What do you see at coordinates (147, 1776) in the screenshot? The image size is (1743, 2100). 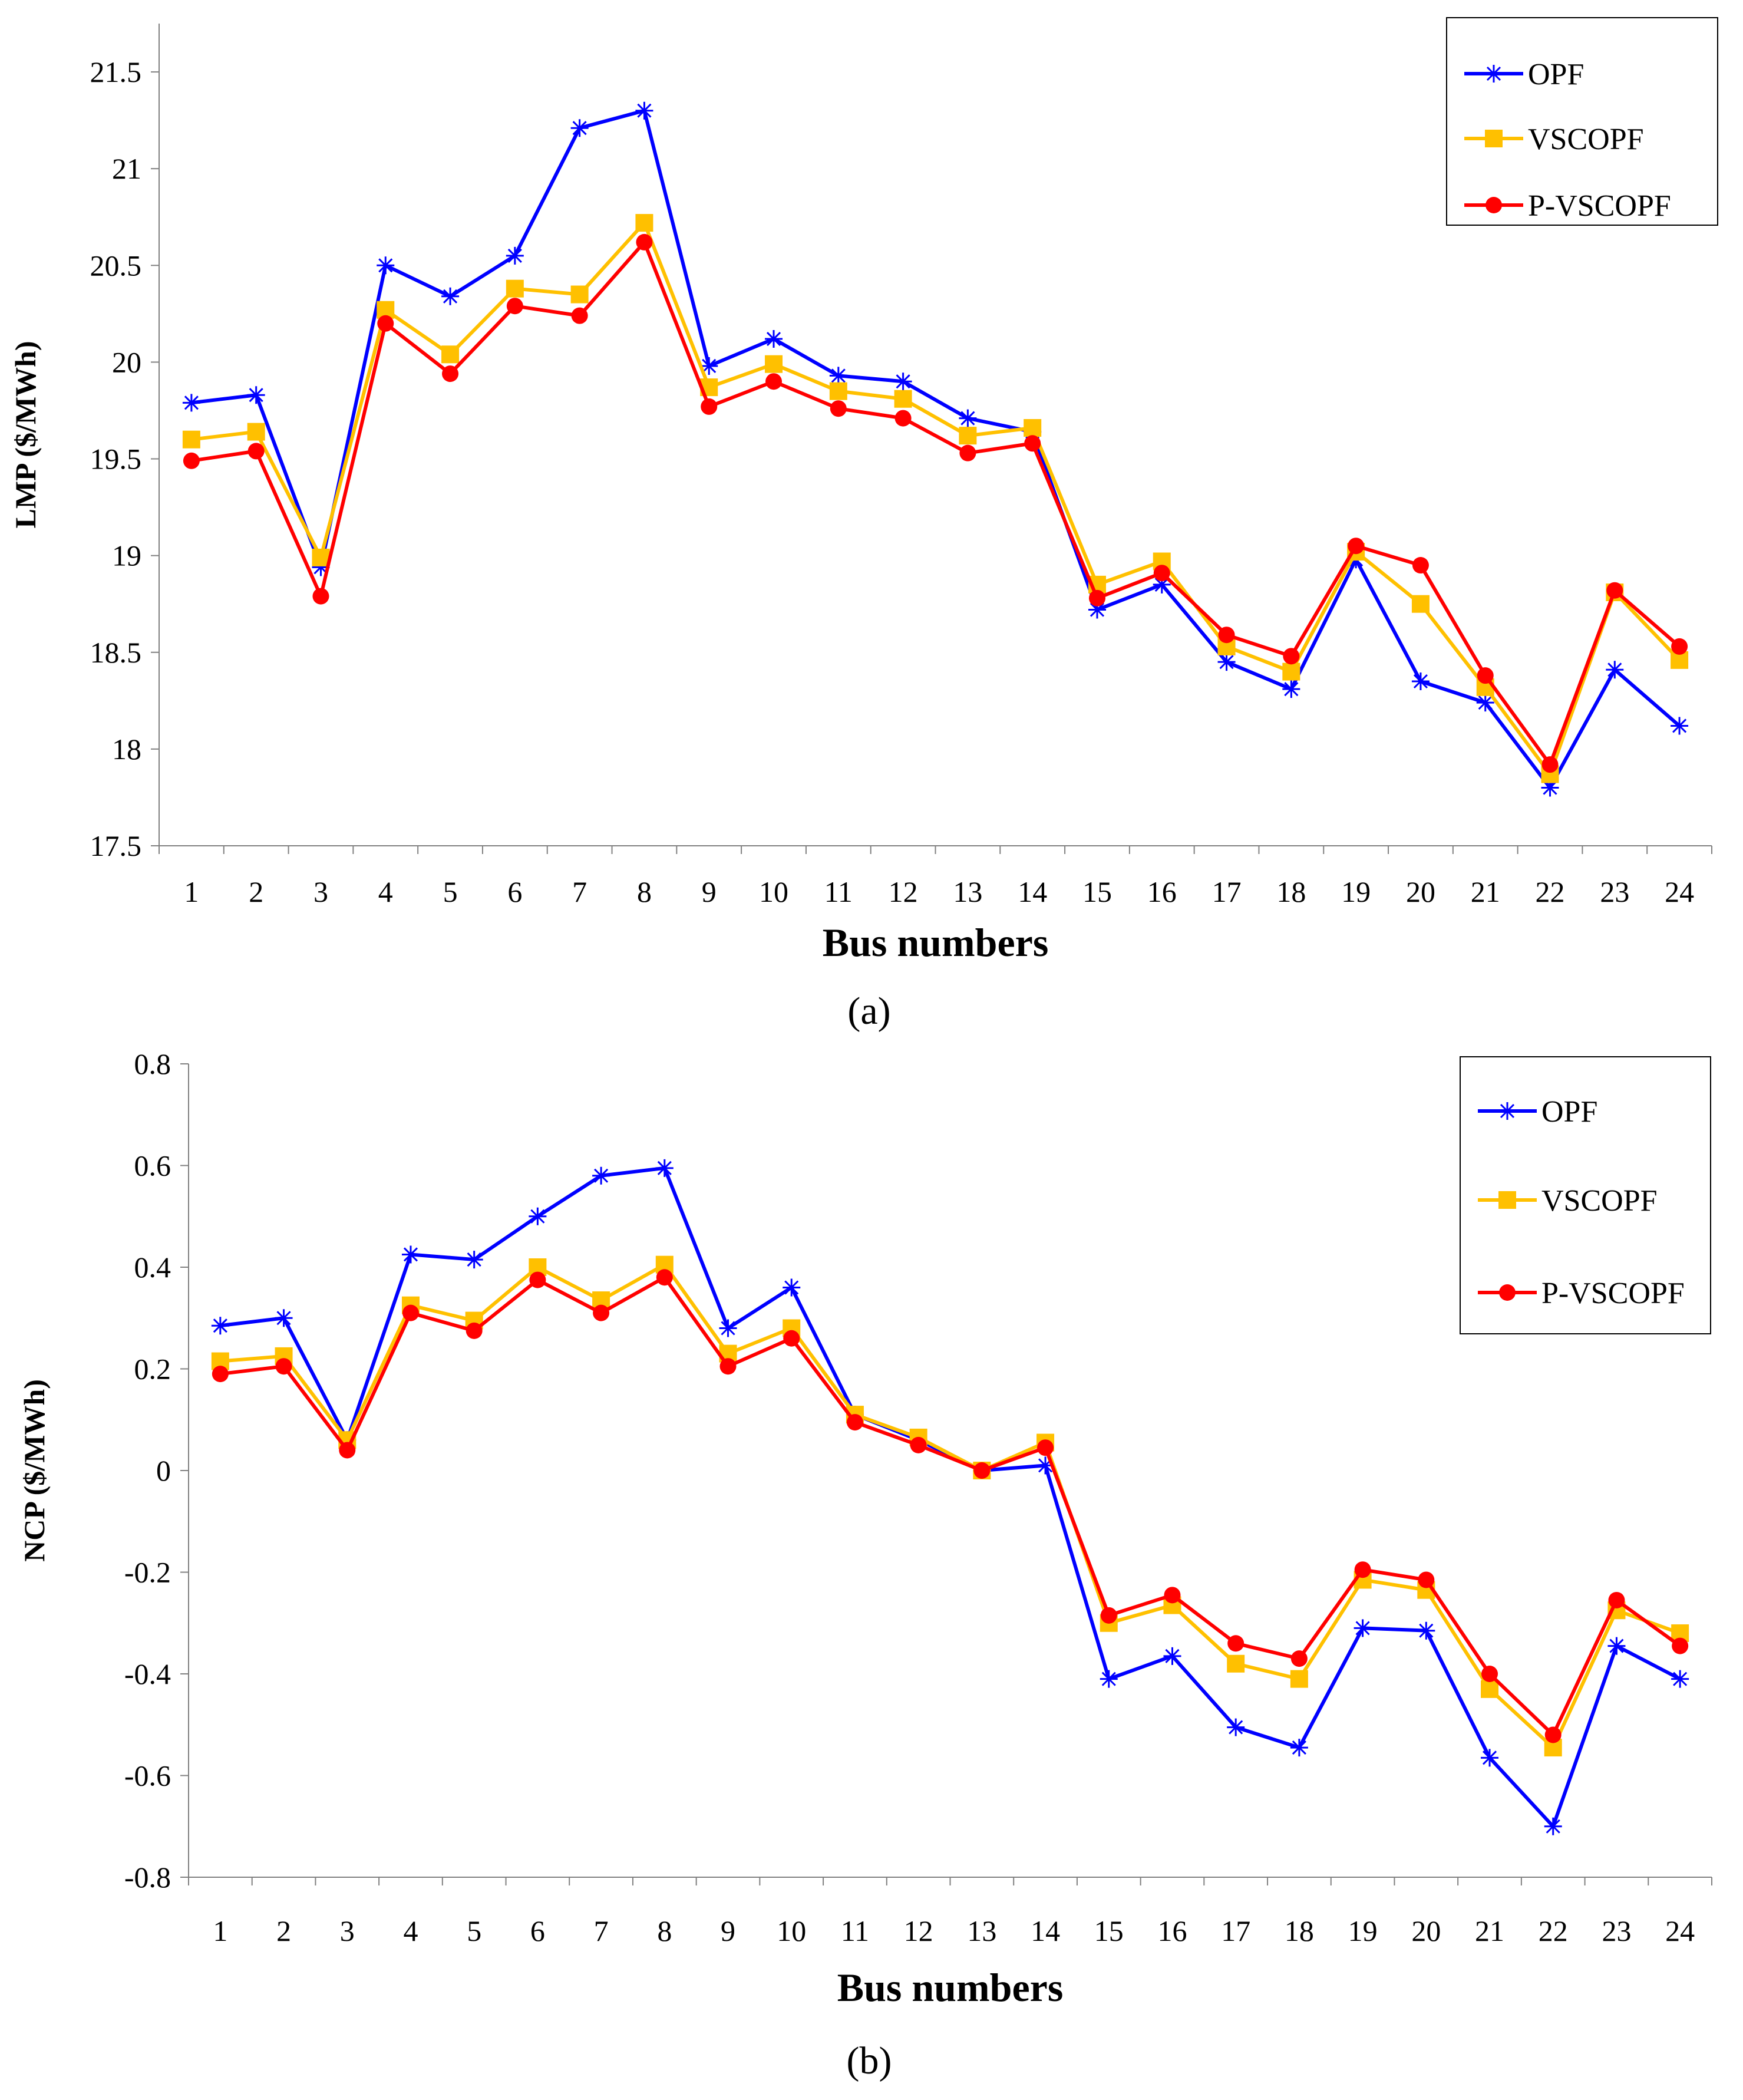 I see `y-tick-label: -0.6` at bounding box center [147, 1776].